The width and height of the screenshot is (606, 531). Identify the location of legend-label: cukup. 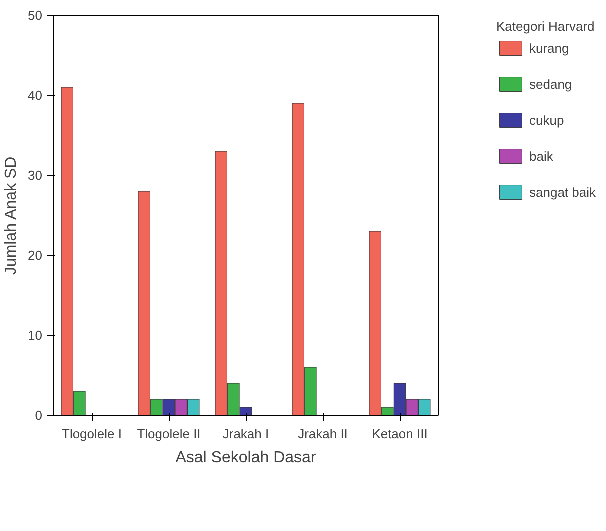
(547, 120).